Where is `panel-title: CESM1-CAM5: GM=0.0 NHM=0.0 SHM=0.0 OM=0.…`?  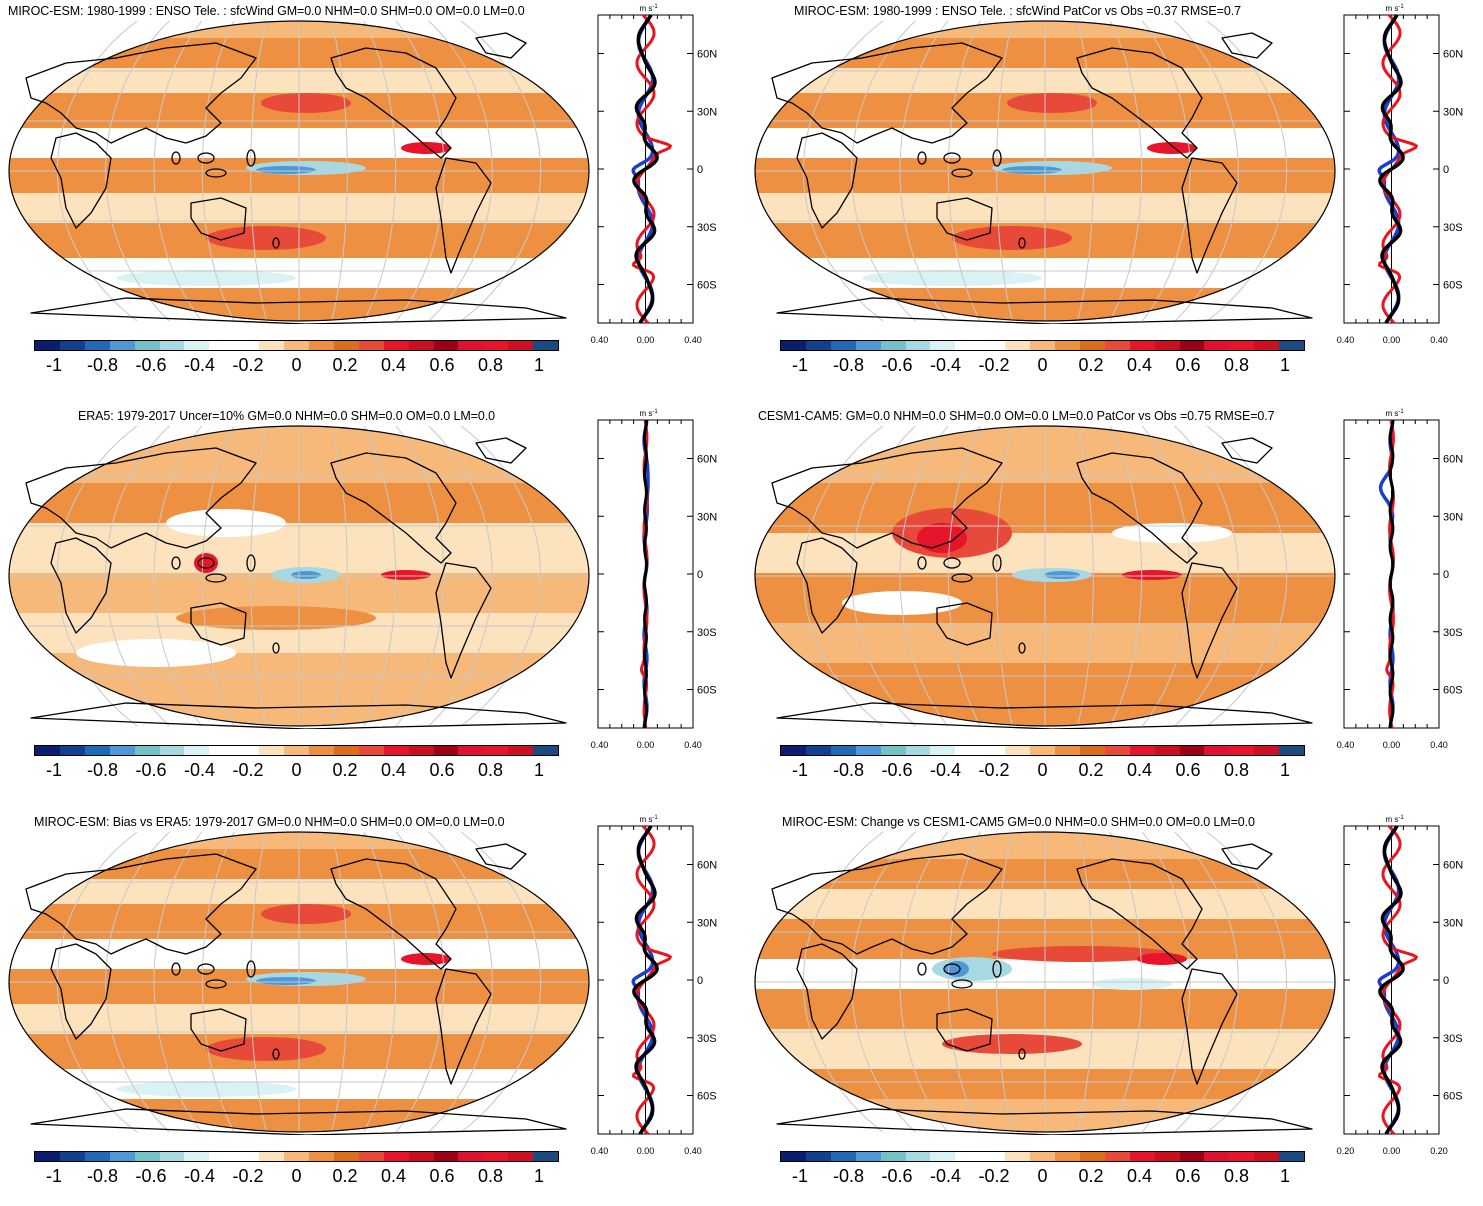 panel-title: CESM1-CAM5: GM=0.0 NHM=0.0 SHM=0.0 OM=0.… is located at coordinates (1016, 416).